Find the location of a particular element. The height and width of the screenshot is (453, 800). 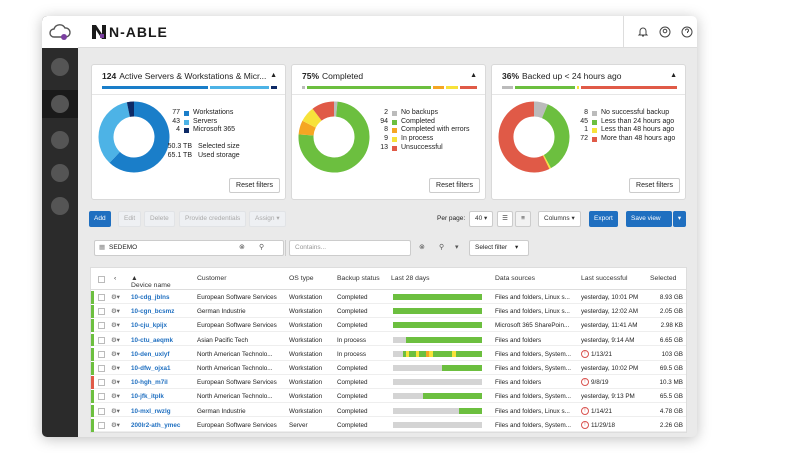

bell-icon is located at coordinates (643, 32).